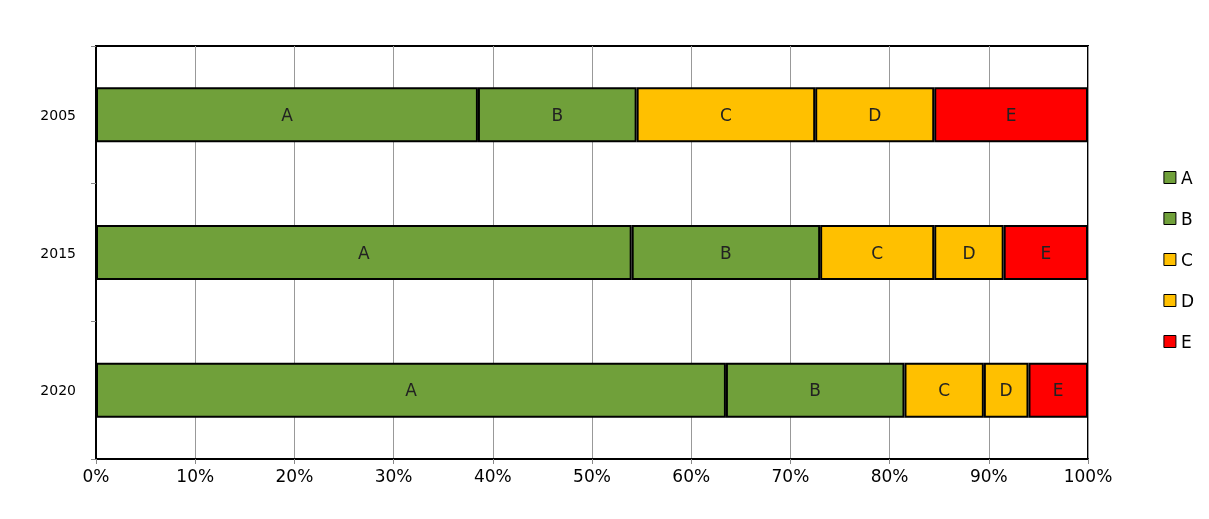 This screenshot has width=1209, height=519. What do you see at coordinates (1186, 218) in the screenshot?
I see `legend-label: B` at bounding box center [1186, 218].